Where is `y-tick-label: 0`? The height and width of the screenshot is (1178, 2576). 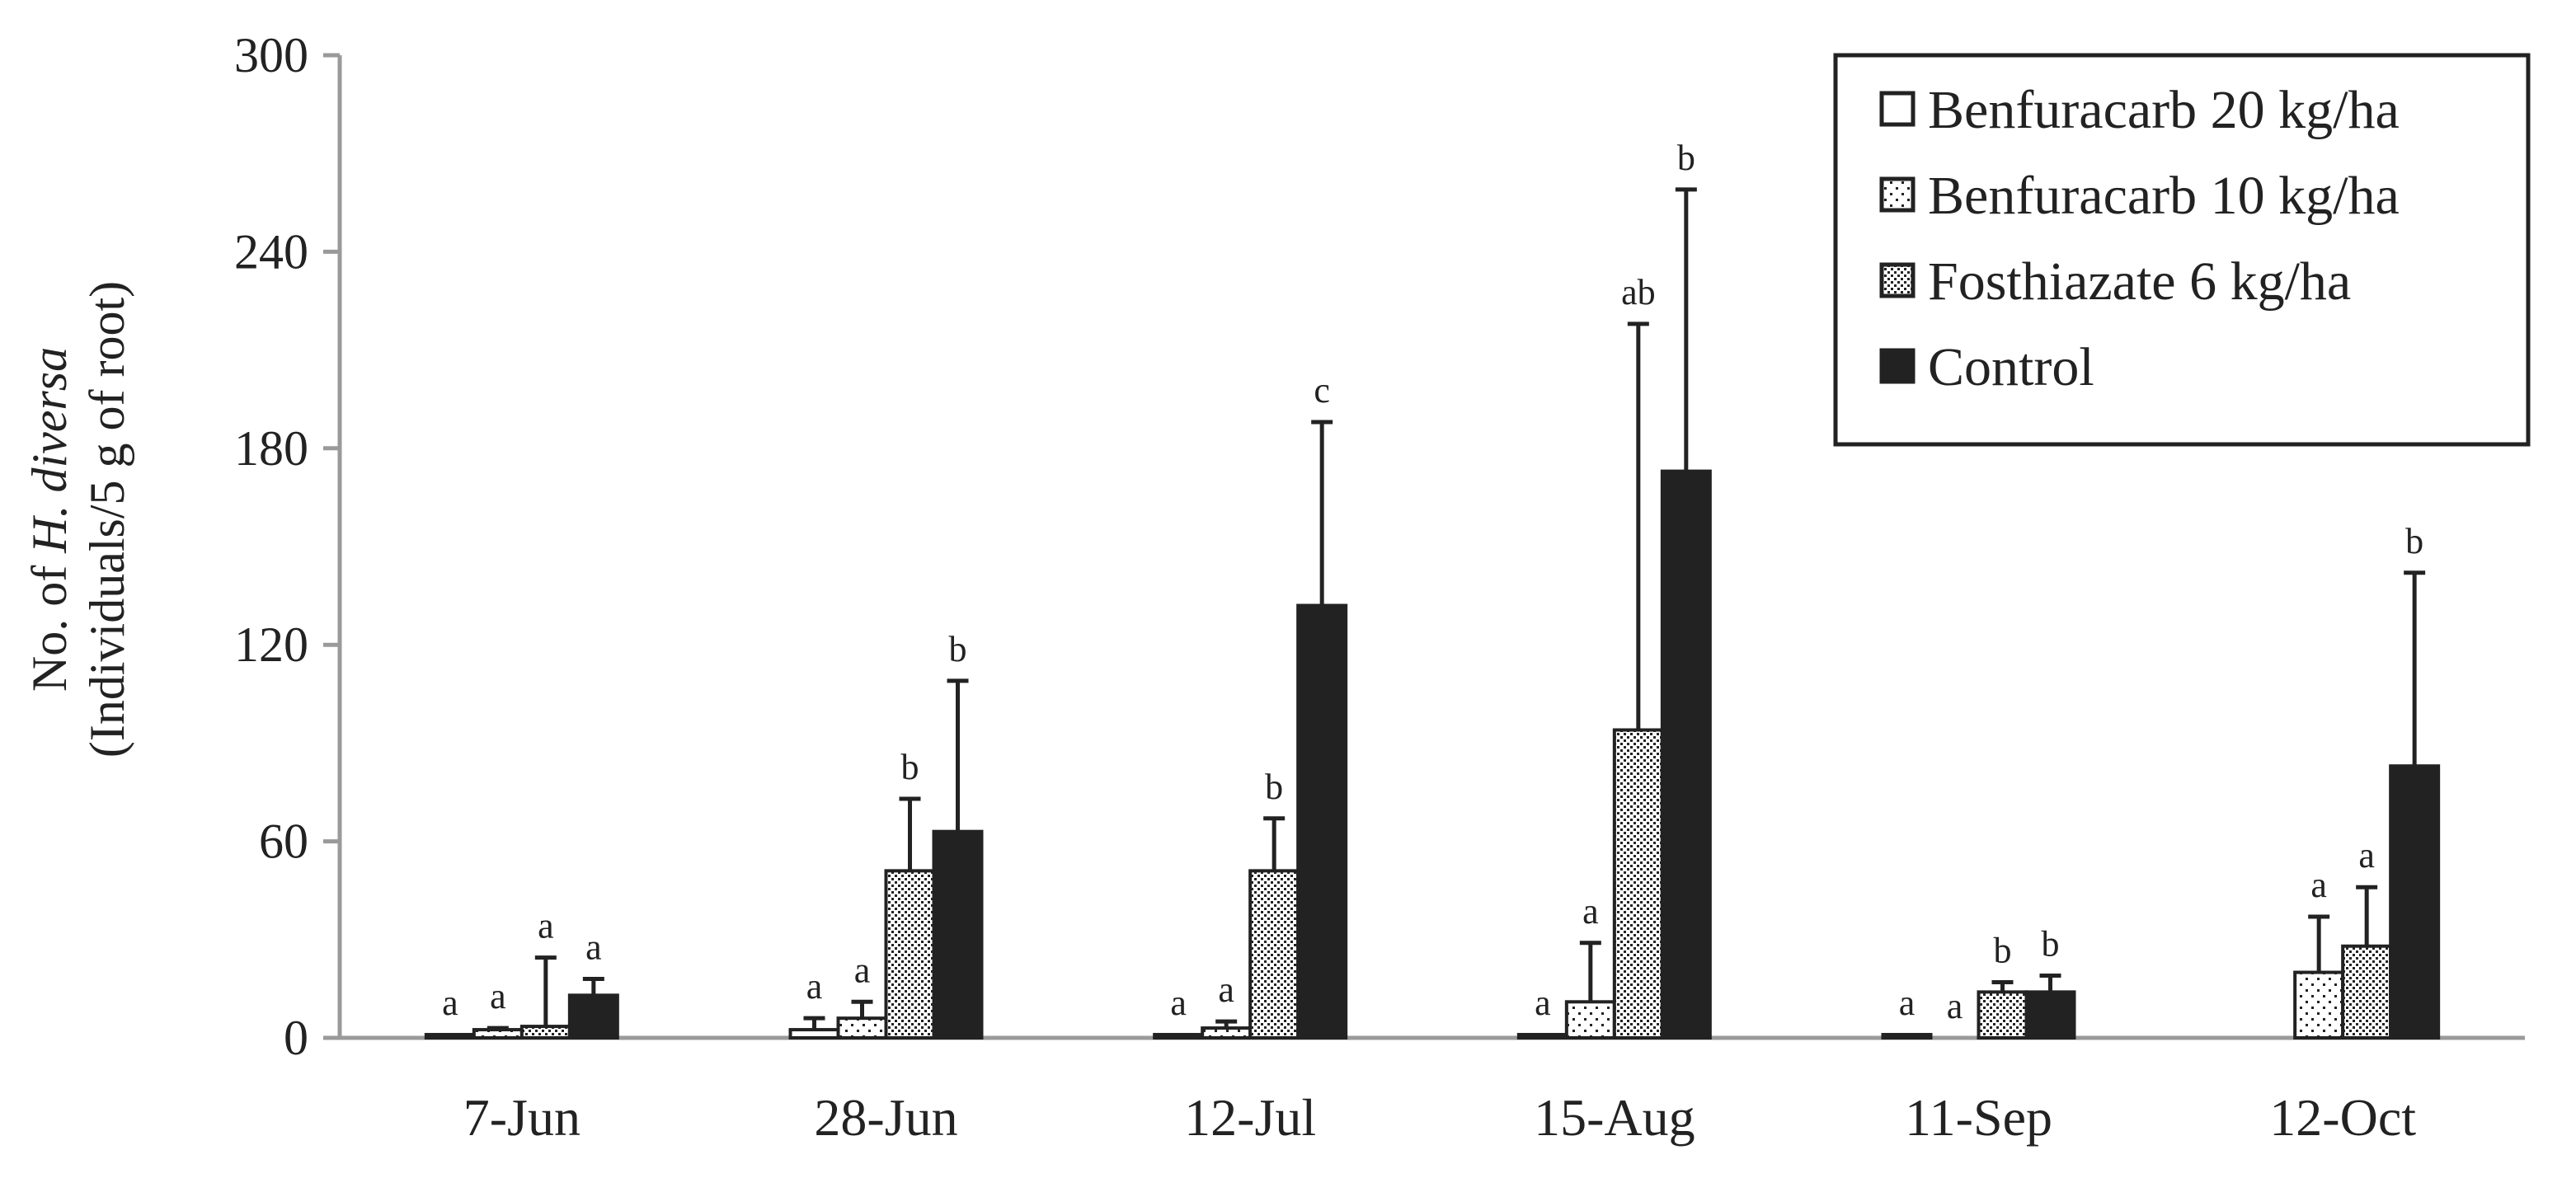 y-tick-label: 0 is located at coordinates (296, 1038).